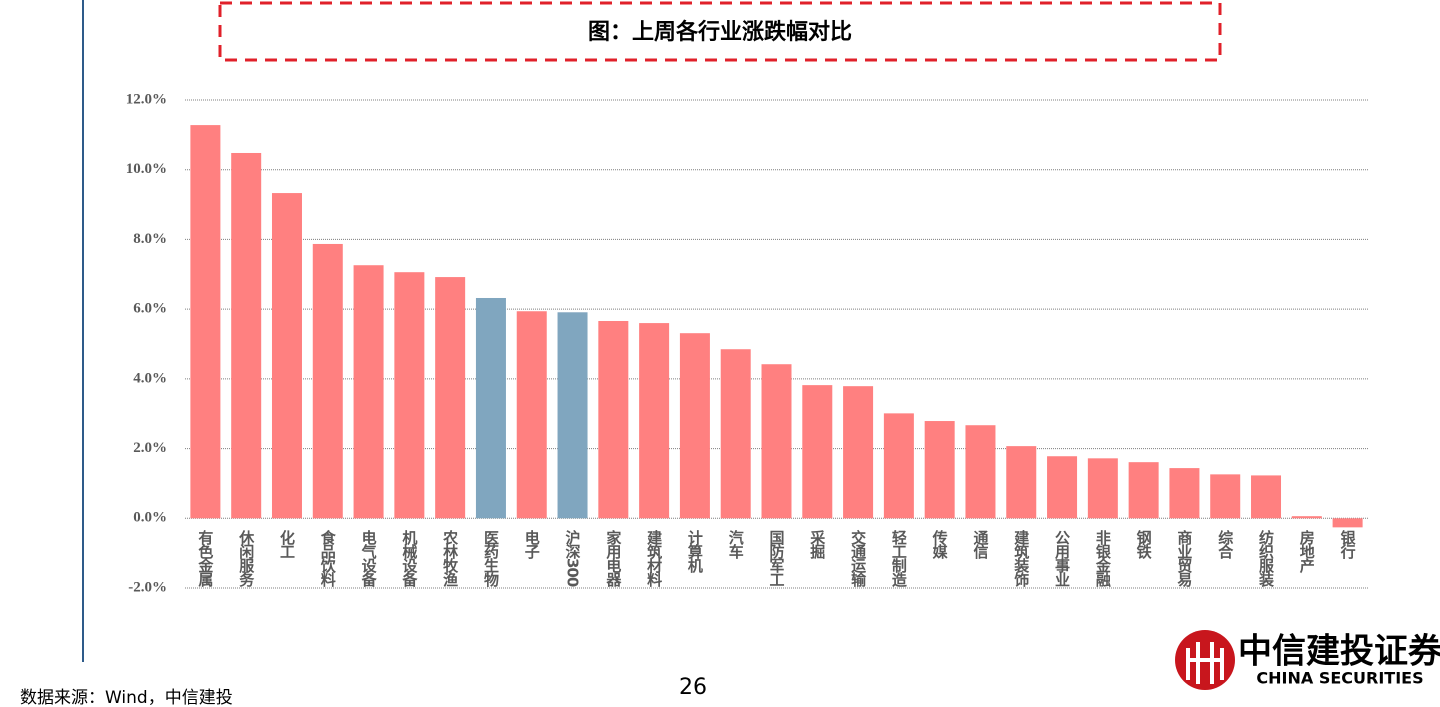 The height and width of the screenshot is (707, 1440). I want to click on x-tick-label: 化工, so click(287, 544).